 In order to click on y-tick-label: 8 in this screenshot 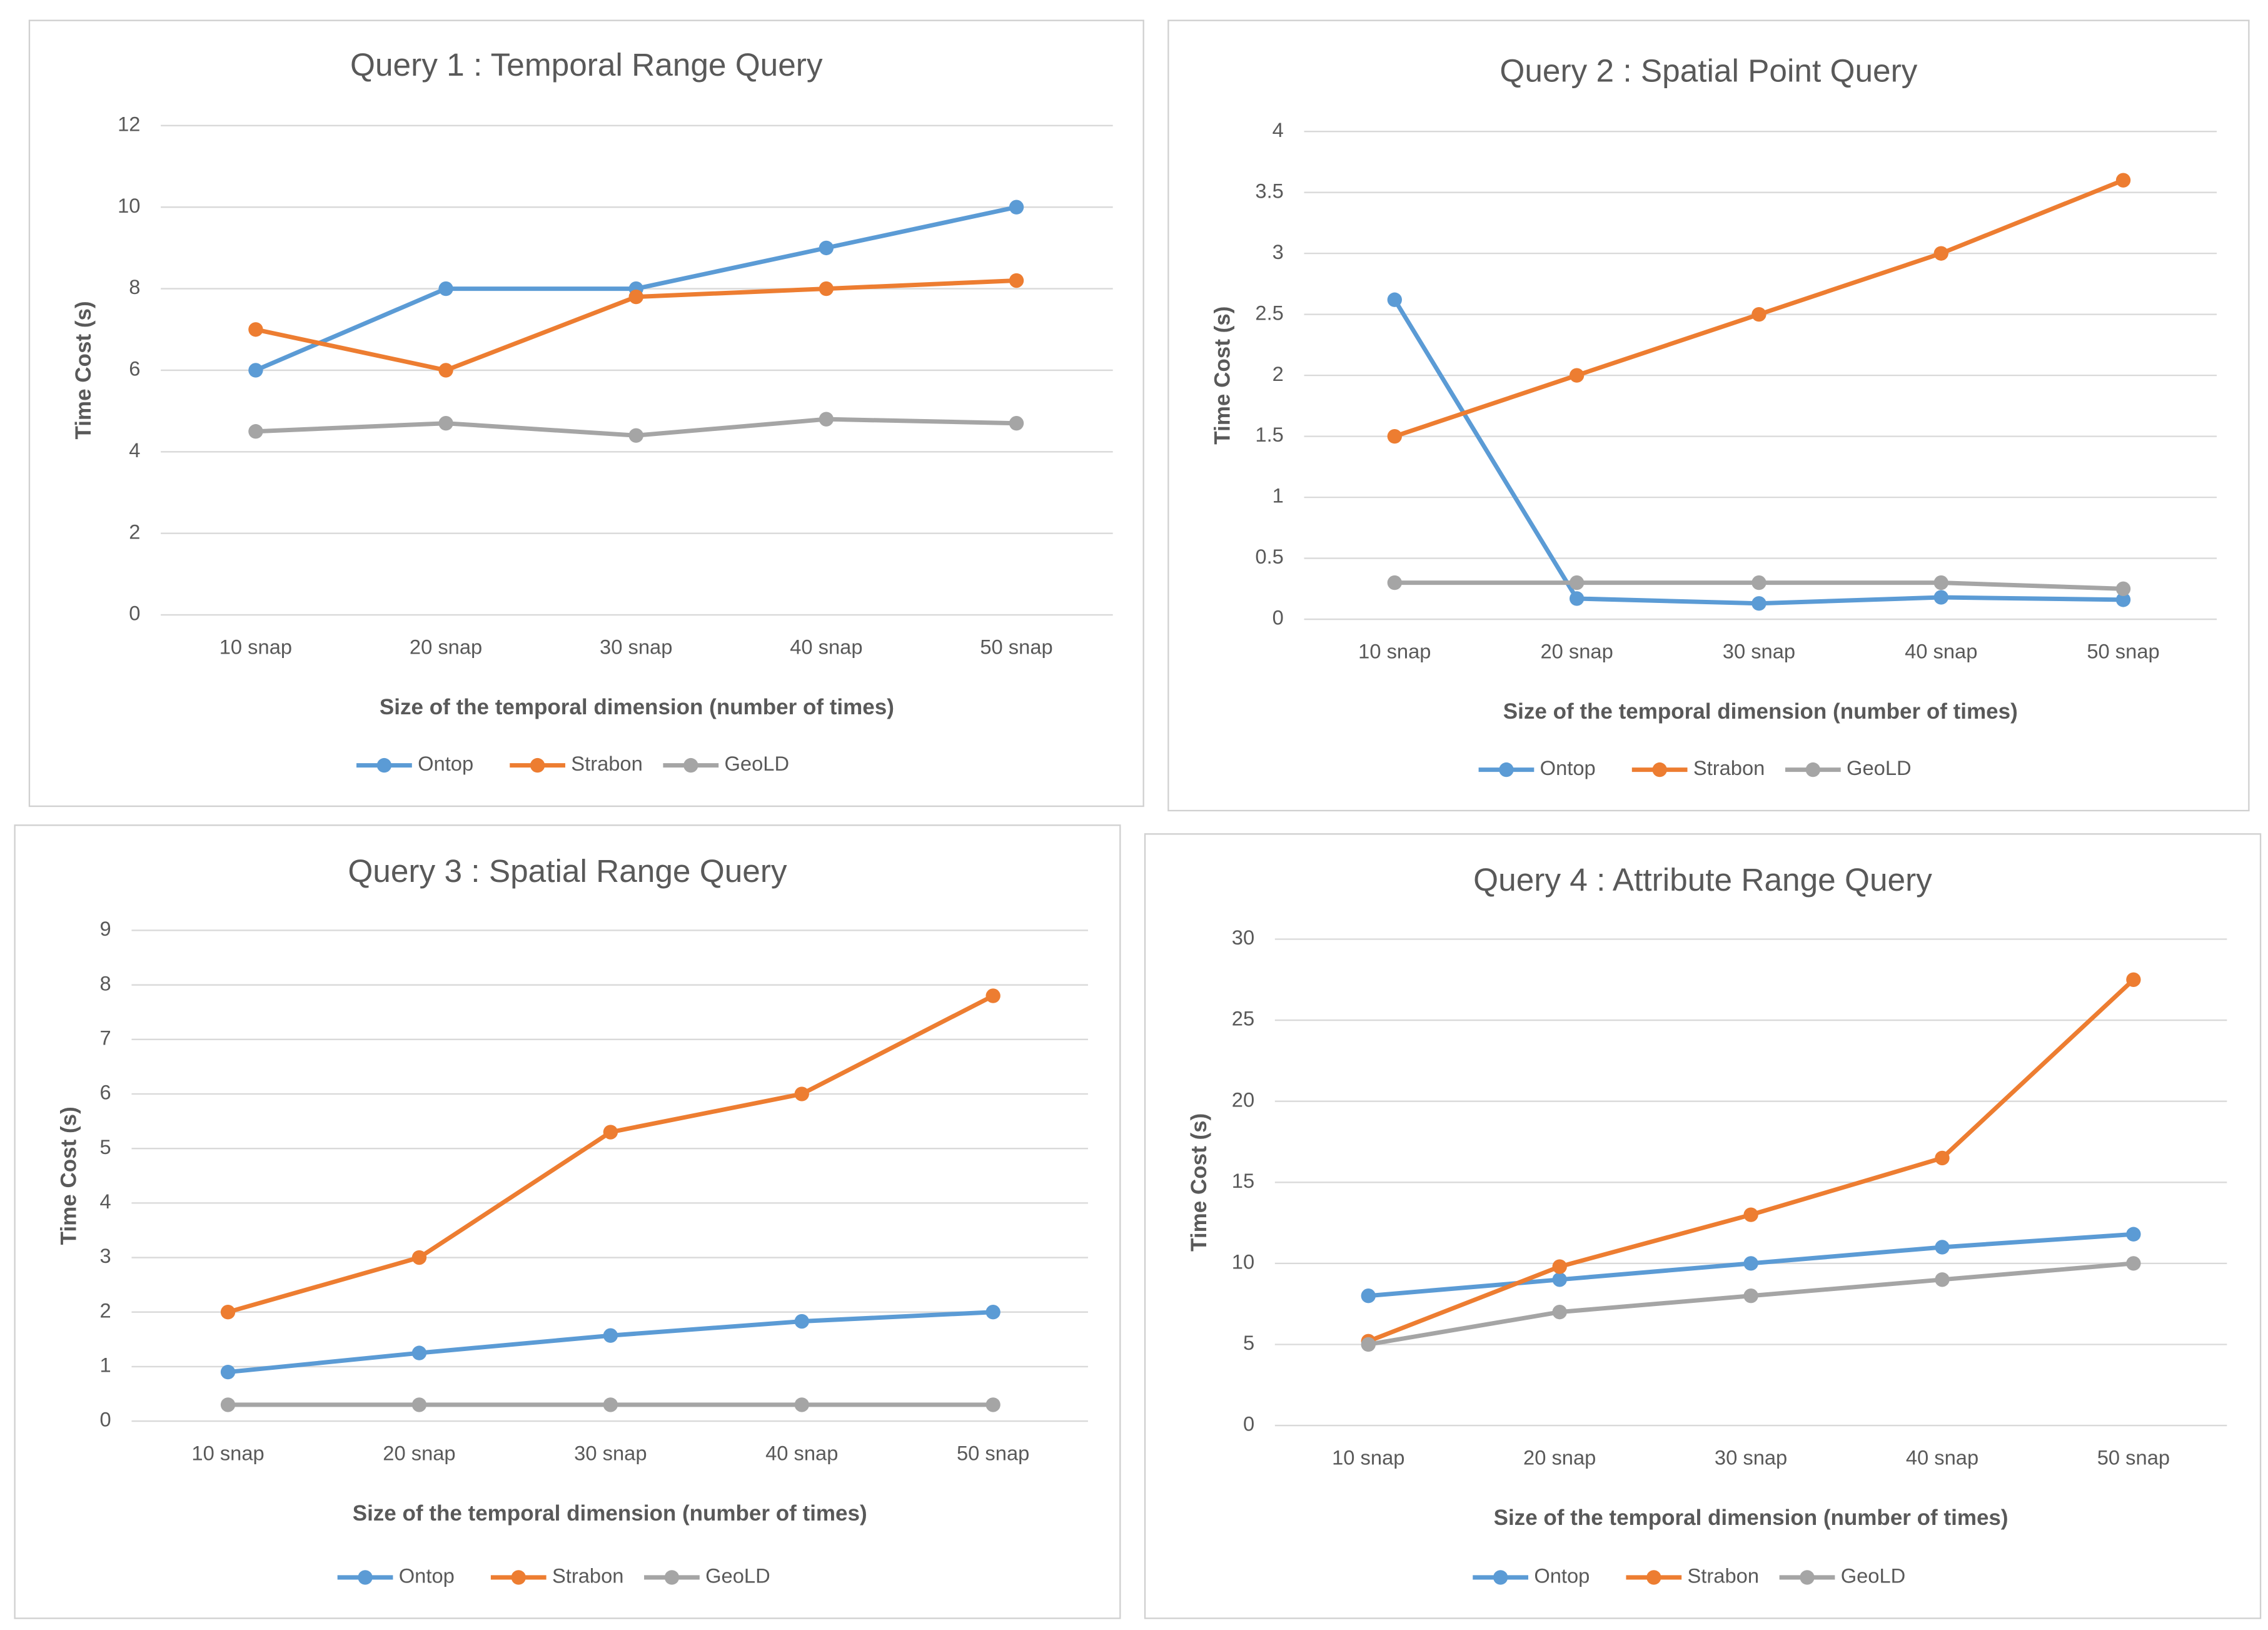, I will do `click(106, 983)`.